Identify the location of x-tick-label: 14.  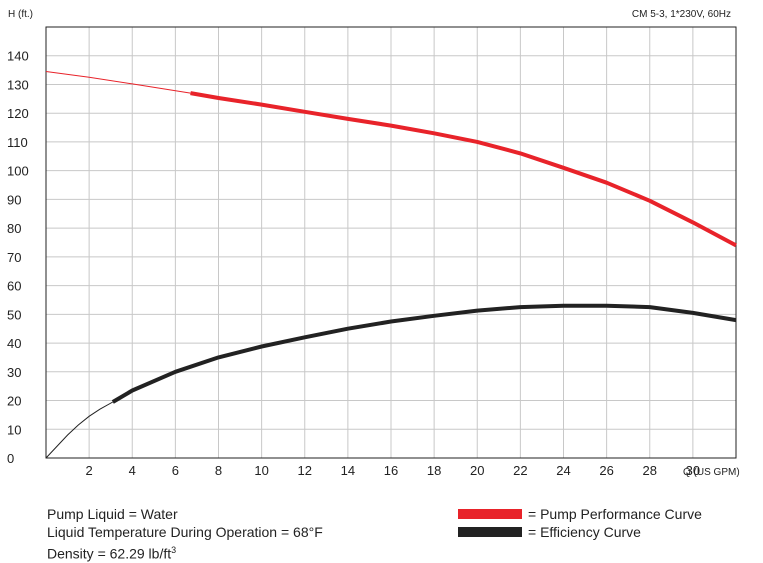
(348, 470).